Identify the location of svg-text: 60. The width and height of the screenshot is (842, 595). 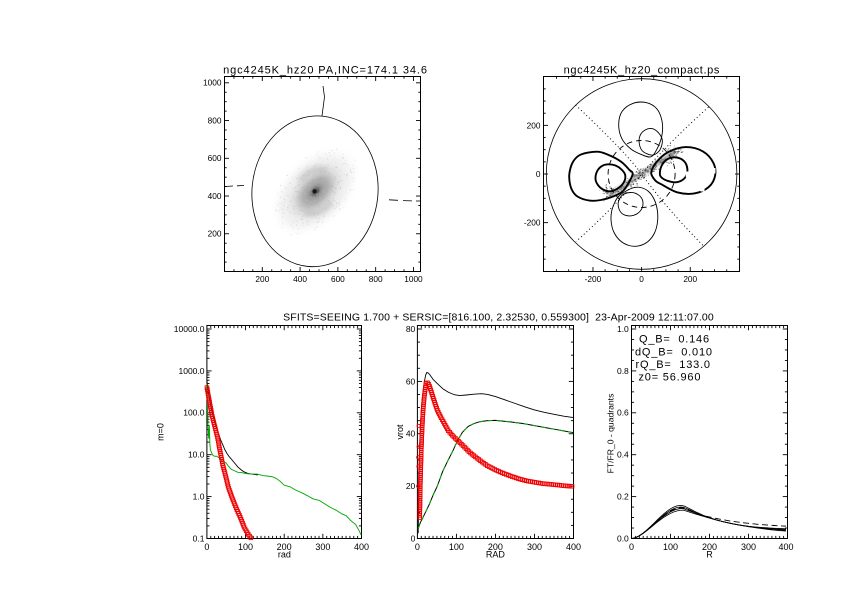
(411, 381).